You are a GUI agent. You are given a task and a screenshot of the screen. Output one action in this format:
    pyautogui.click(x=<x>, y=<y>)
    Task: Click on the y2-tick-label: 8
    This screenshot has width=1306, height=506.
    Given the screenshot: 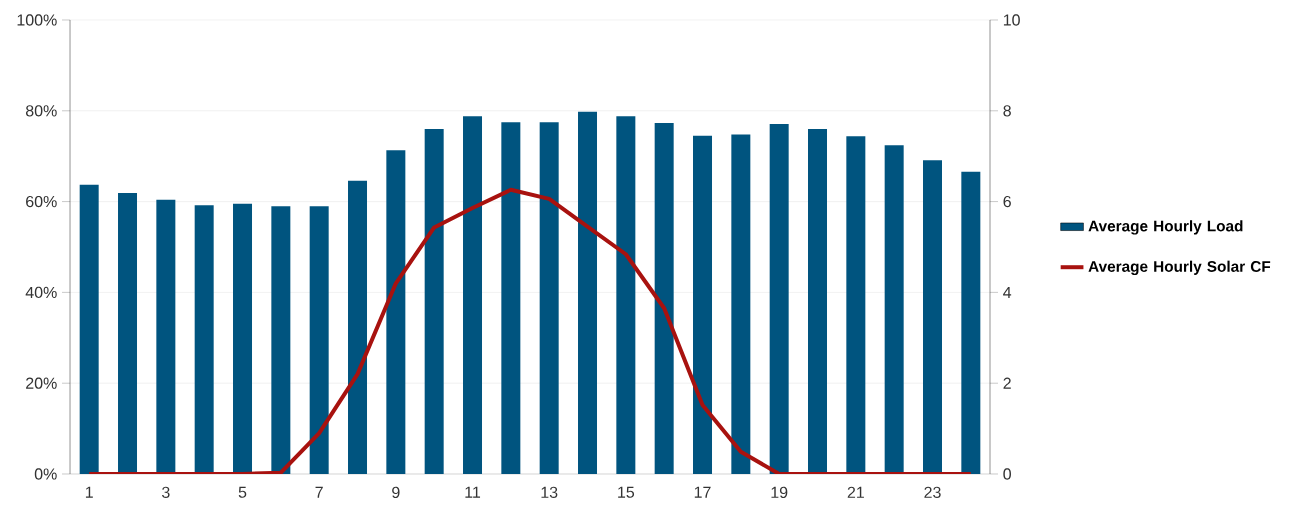 What is the action you would take?
    pyautogui.click(x=1007, y=111)
    